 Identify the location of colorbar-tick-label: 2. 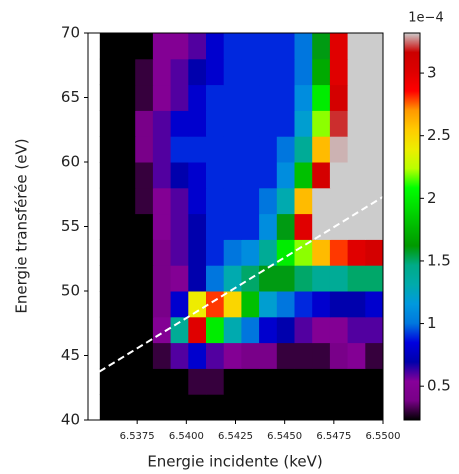
(432, 198).